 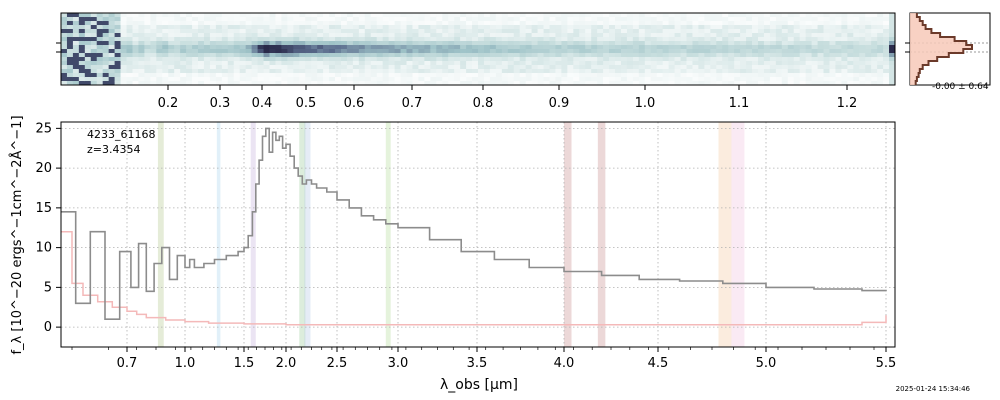 I want to click on x-tick-label: 4.5, so click(x=658, y=363).